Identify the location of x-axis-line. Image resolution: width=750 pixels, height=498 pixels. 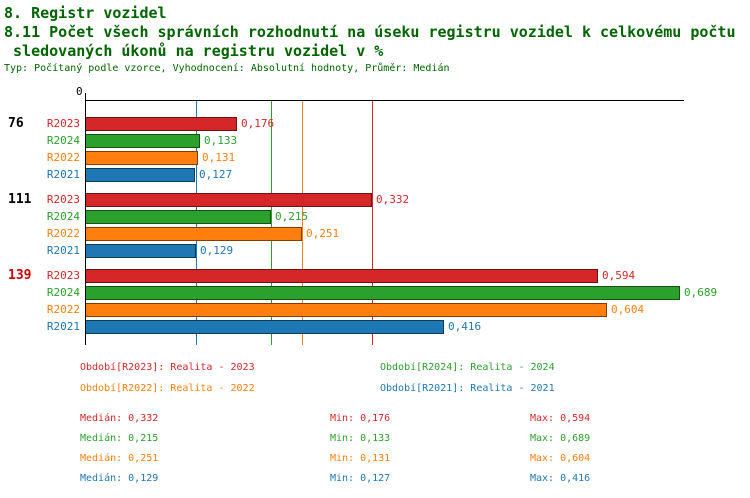
(384, 100).